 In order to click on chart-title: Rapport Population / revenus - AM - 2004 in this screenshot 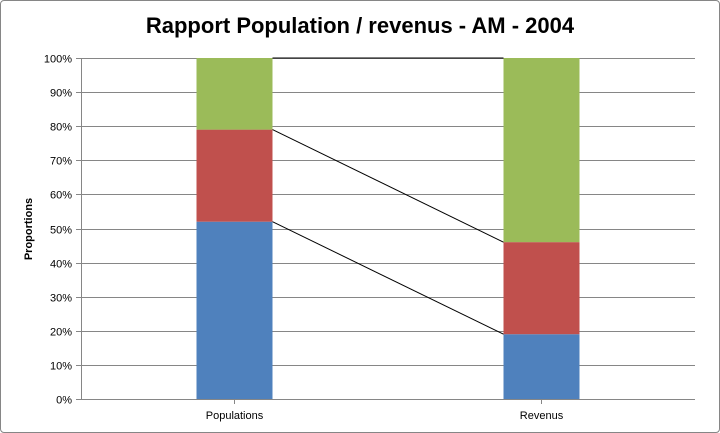, I will do `click(360, 25)`.